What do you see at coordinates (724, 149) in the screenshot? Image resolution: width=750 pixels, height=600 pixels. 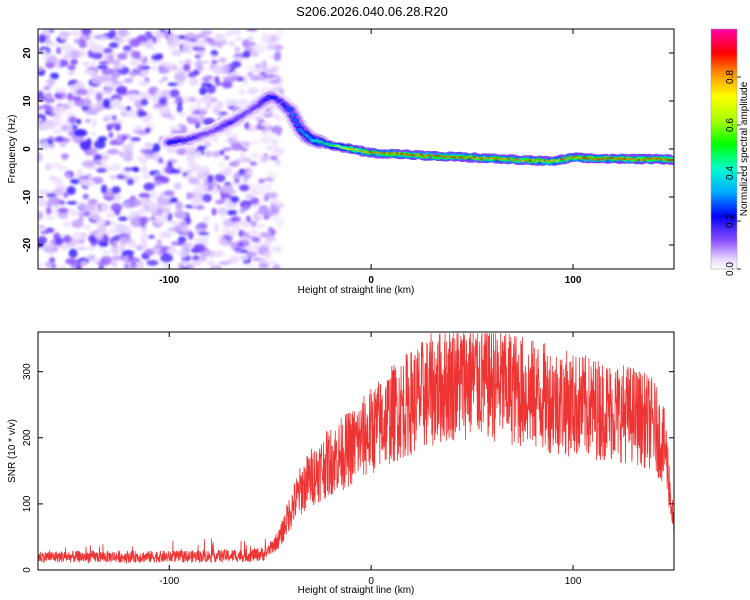 I see `colorbar-frame` at bounding box center [724, 149].